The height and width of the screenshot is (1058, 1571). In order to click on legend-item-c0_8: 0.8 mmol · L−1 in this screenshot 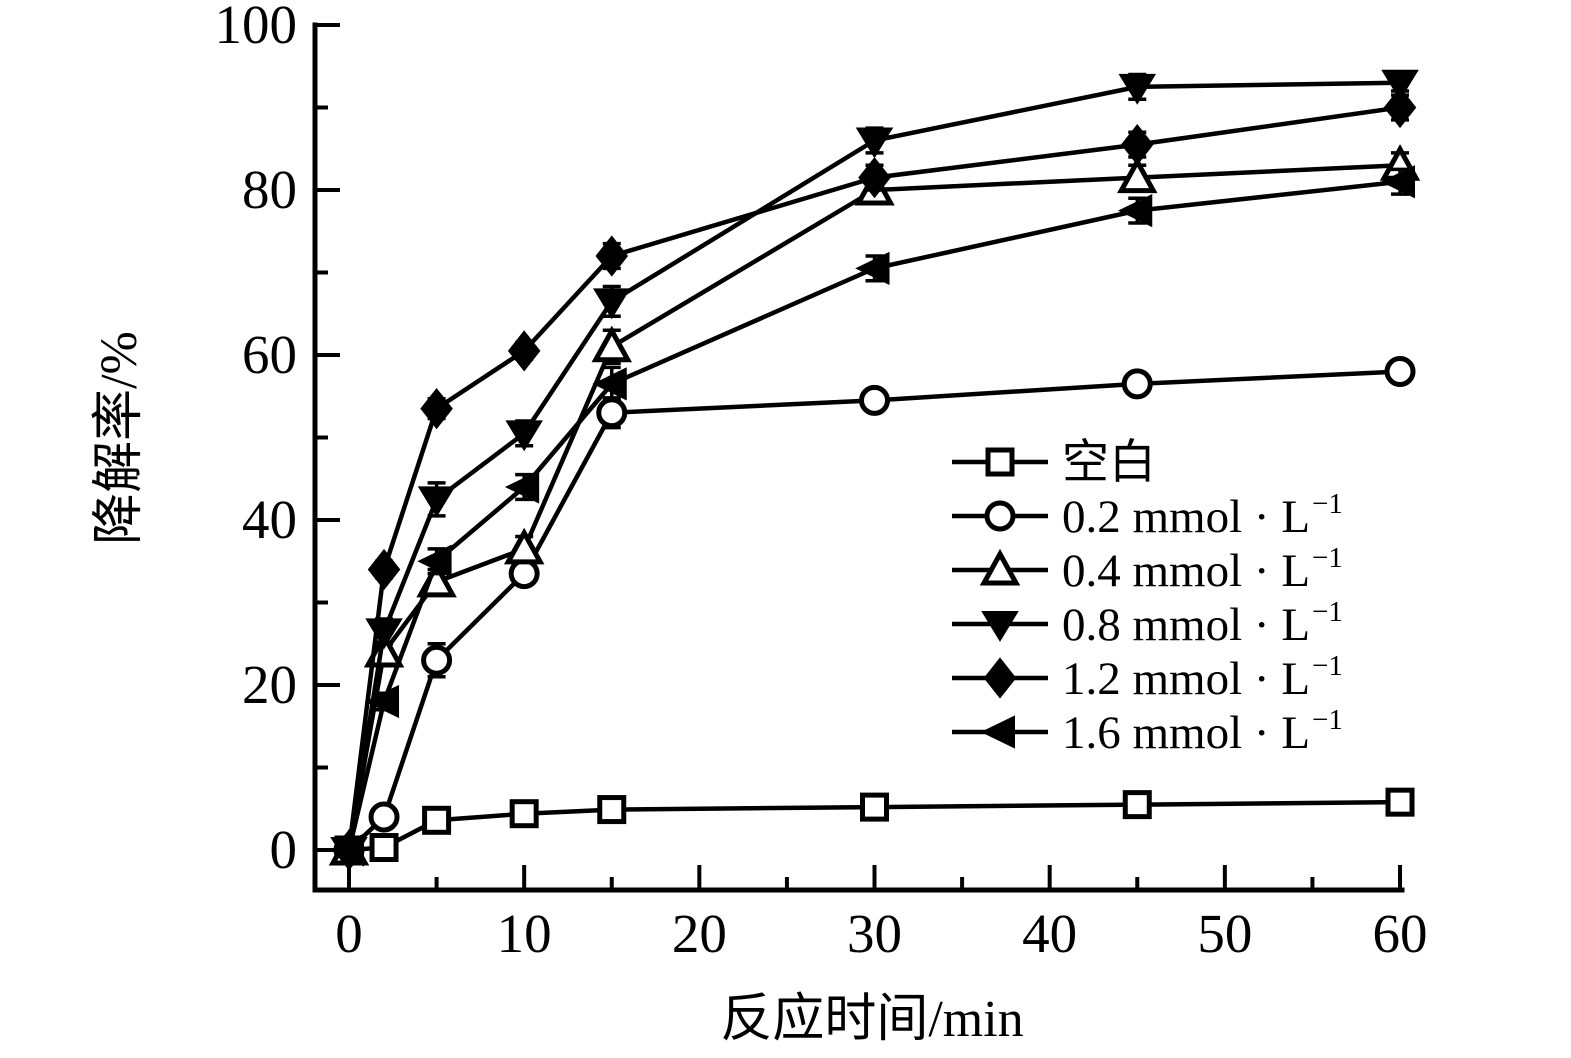, I will do `click(1147, 623)`.